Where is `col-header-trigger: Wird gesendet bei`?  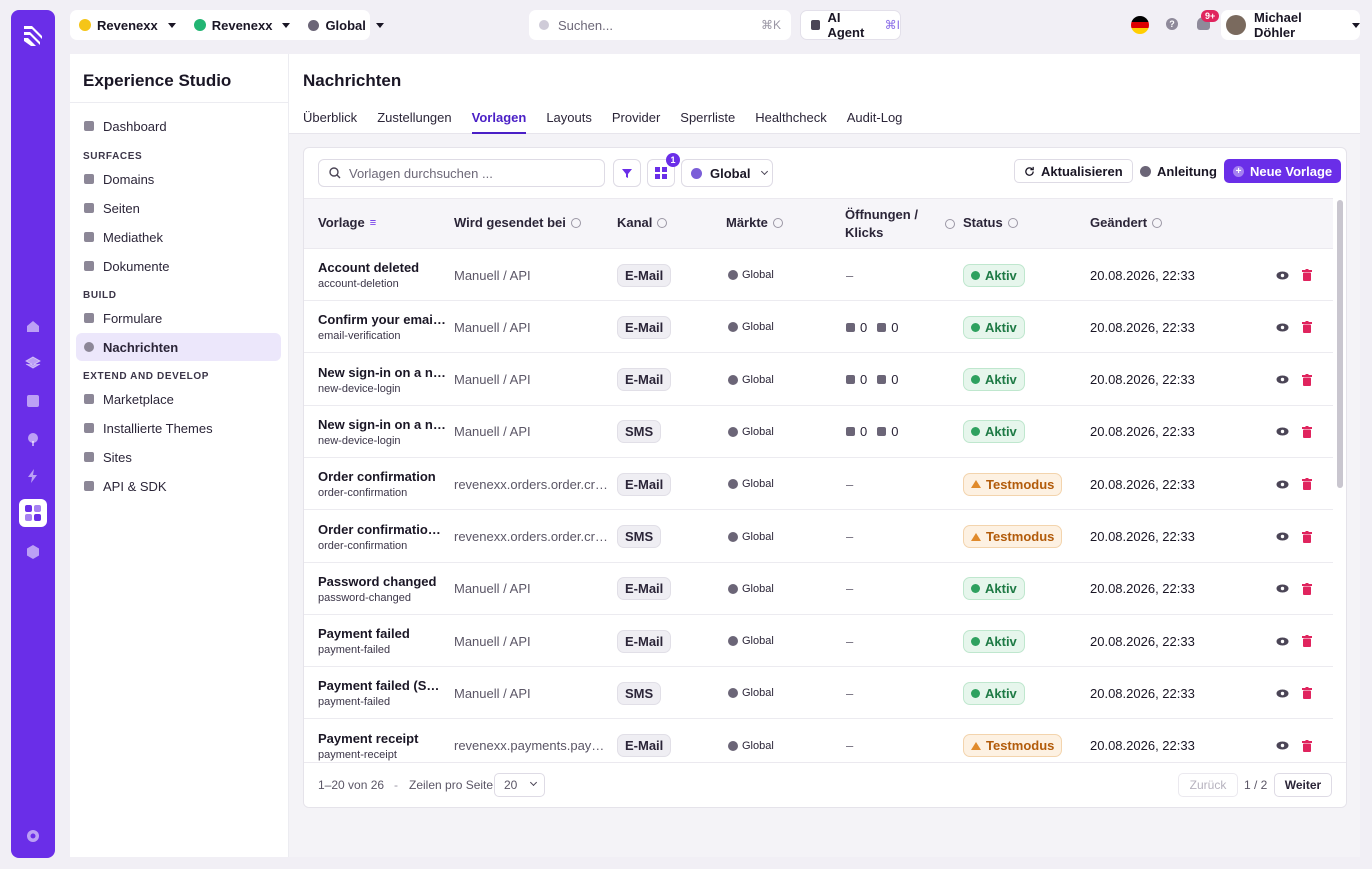 col-header-trigger: Wird gesendet bei is located at coordinates (517, 222).